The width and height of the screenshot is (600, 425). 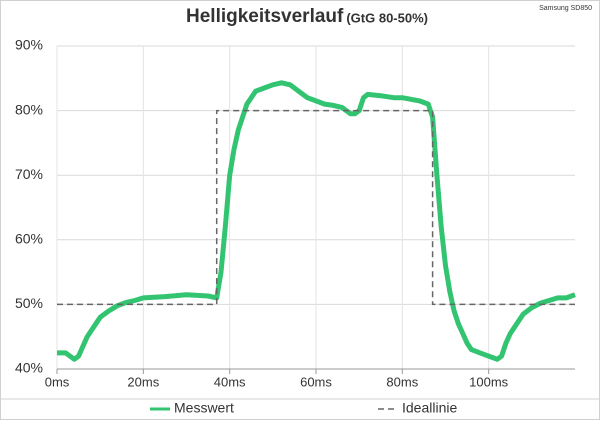 I want to click on legend-label: Ideallinie, so click(x=429, y=408).